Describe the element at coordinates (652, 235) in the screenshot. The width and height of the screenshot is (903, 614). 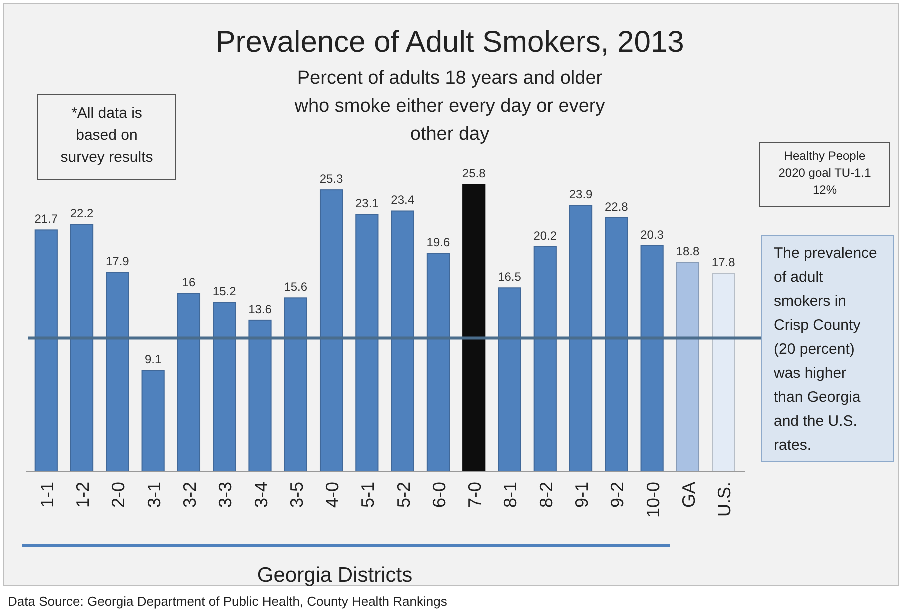
I see `data-label: 20.3` at that location.